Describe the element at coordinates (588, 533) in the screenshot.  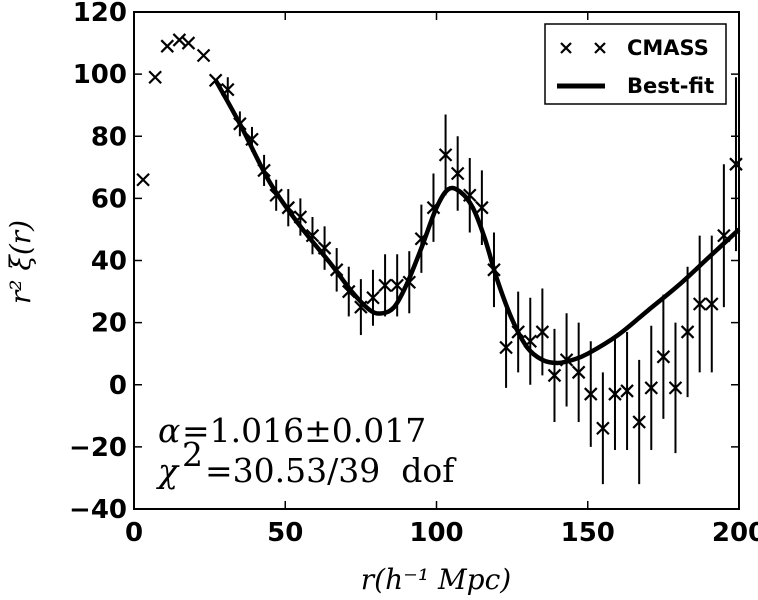
I see `x-tick-label: 150` at that location.